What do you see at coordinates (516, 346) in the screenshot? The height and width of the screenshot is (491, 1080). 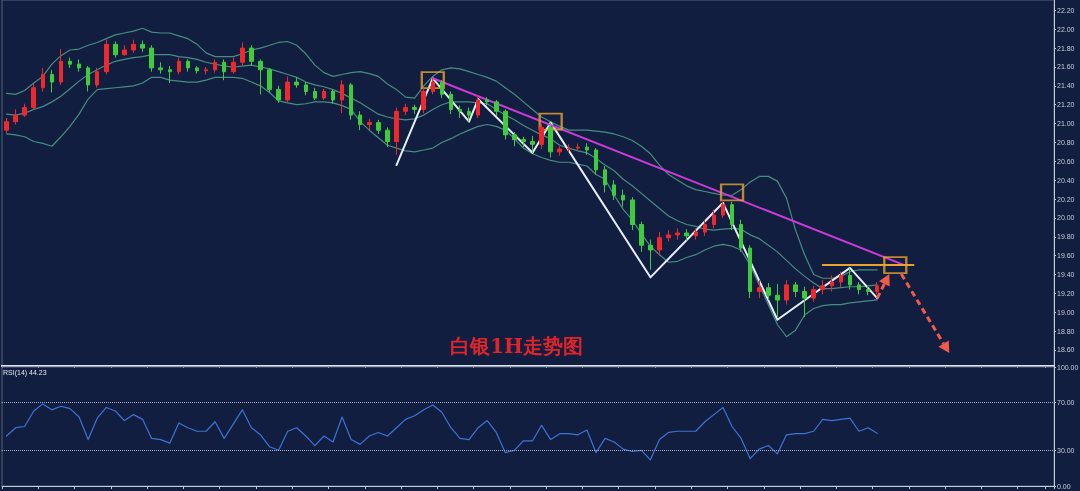 I see `text: 白银1H走势图` at bounding box center [516, 346].